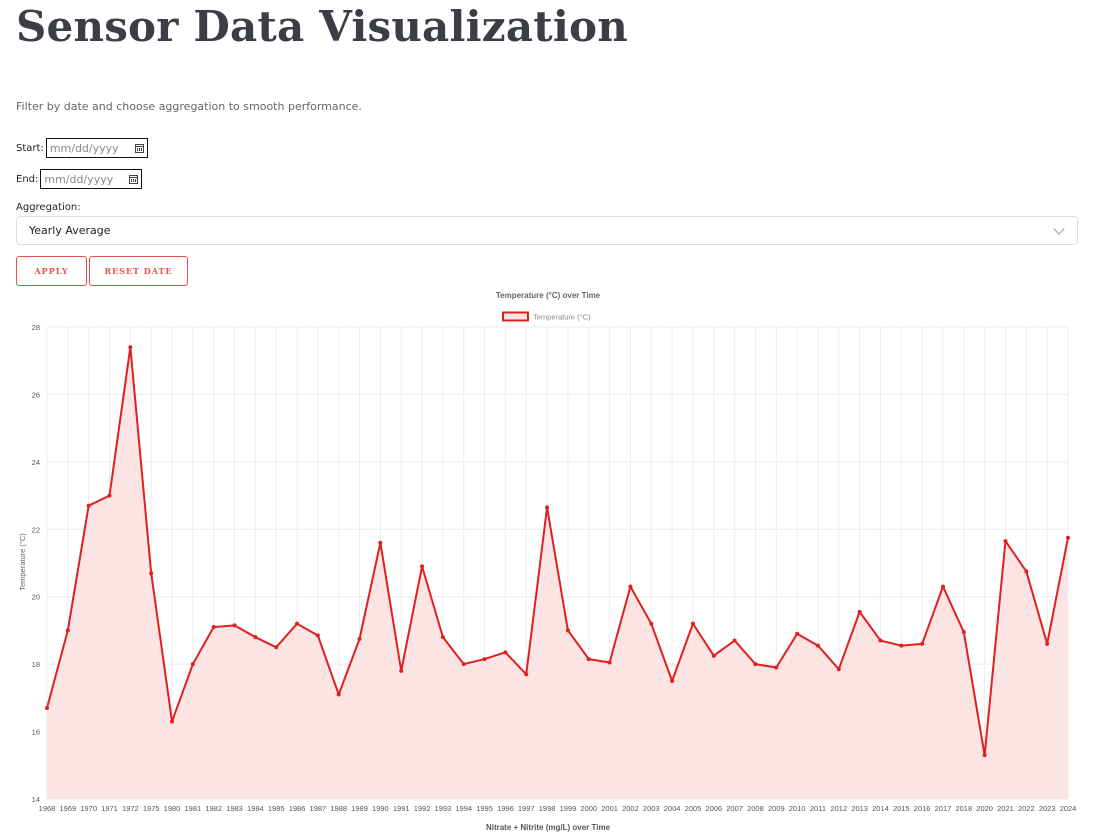 The image size is (1093, 837). I want to click on x-tick-label: 1971, so click(109, 808).